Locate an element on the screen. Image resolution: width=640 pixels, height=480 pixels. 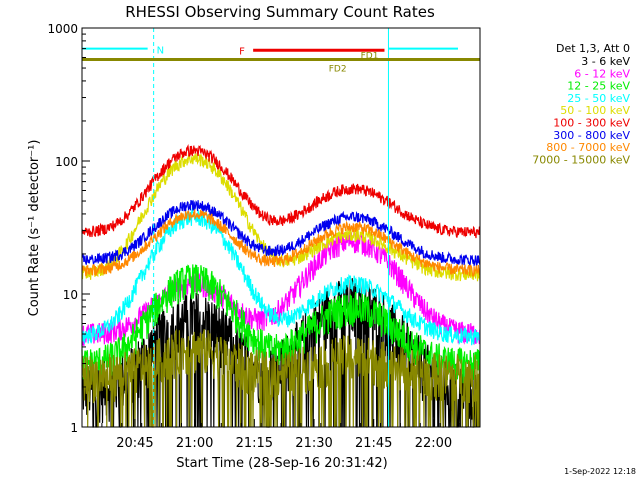
y-tick-label: 1000 is located at coordinates (62, 29).